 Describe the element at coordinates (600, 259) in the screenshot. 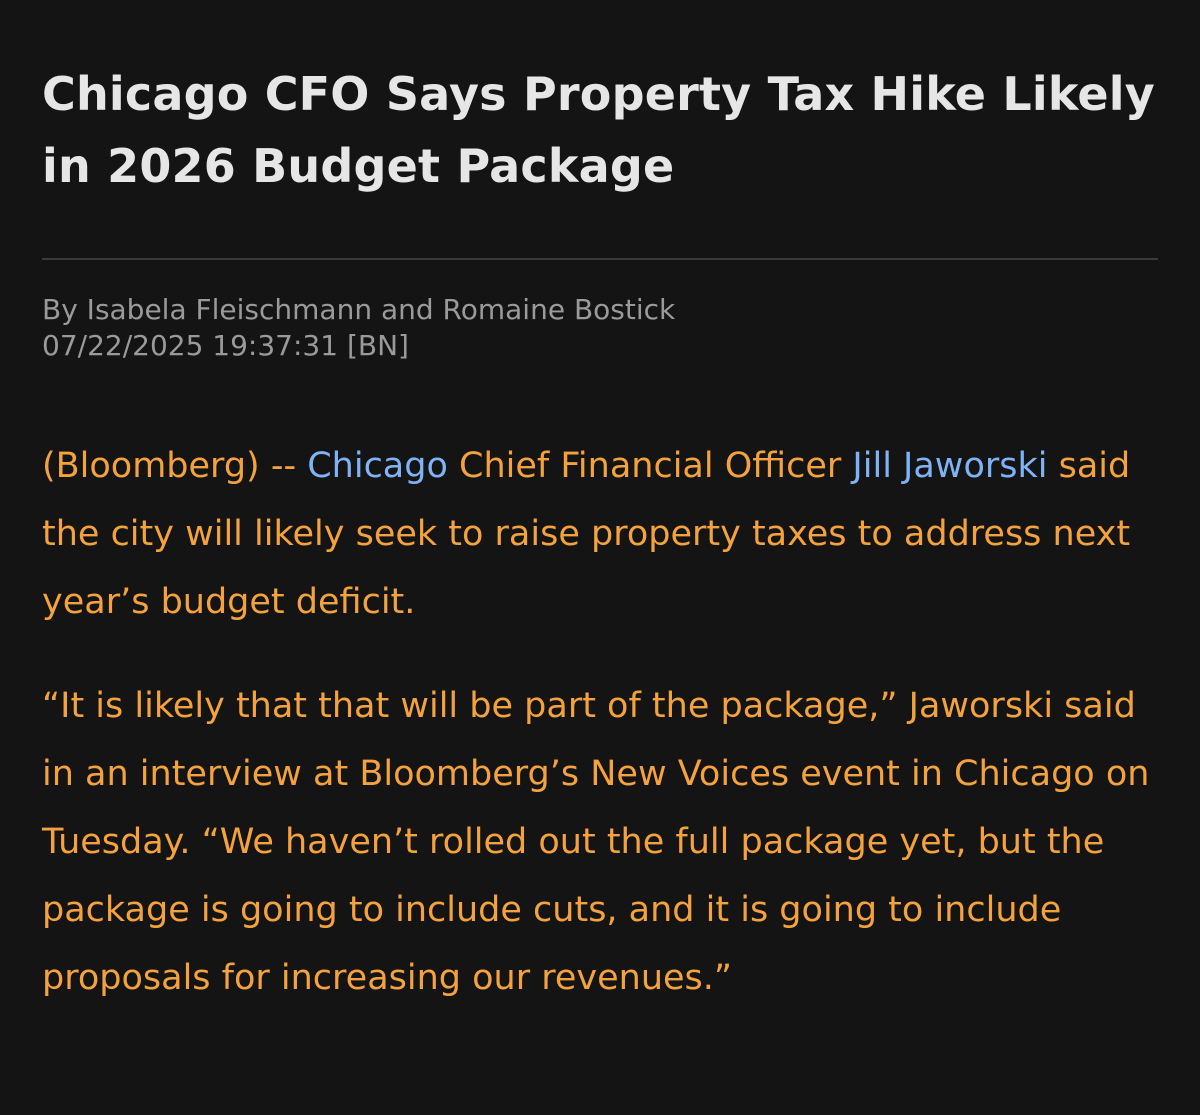

I see `divider` at that location.